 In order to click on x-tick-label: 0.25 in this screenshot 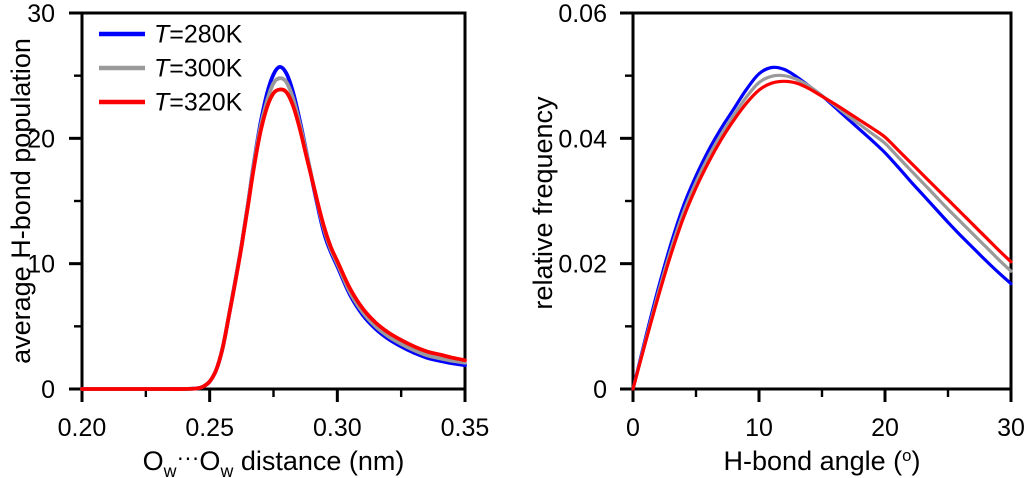, I will do `click(209, 428)`.